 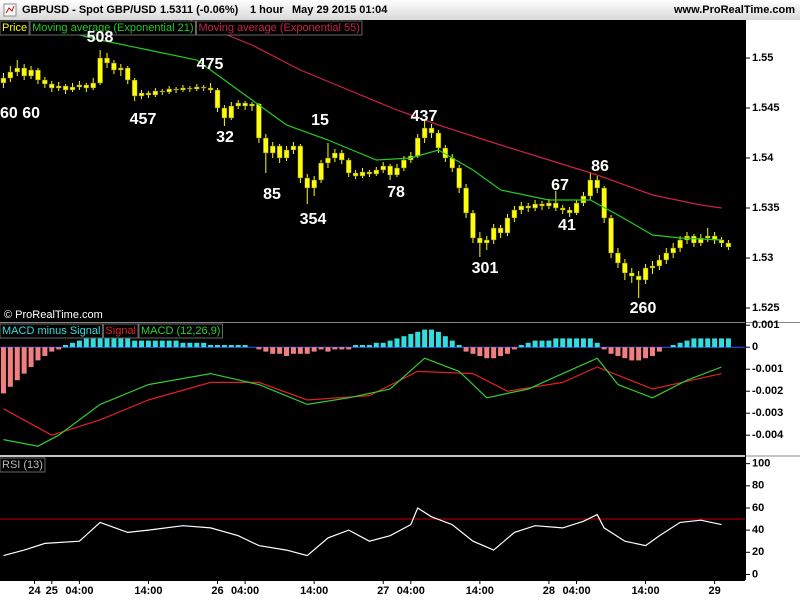 What do you see at coordinates (758, 530) in the screenshot?
I see `y-tick-label: 40` at bounding box center [758, 530].